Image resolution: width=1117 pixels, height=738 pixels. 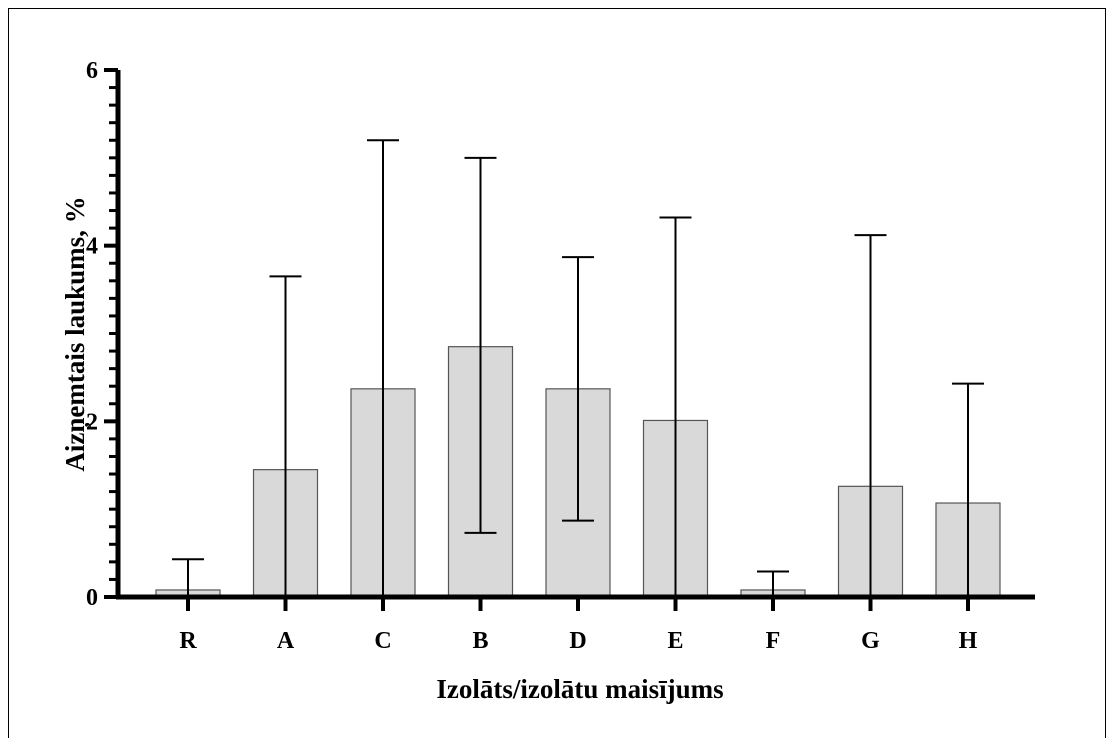 I want to click on x-tick-label-C: C, so click(x=382, y=641).